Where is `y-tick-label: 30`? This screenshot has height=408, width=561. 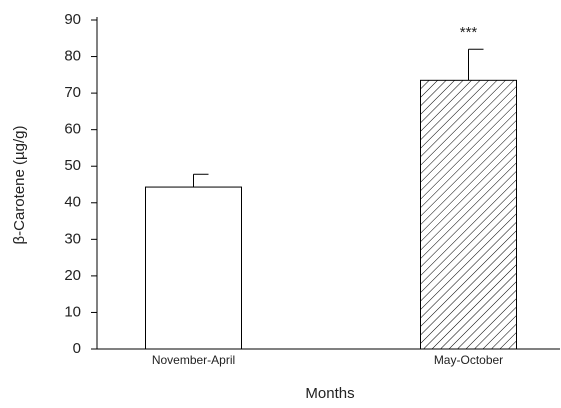 y-tick-label: 30 is located at coordinates (72, 238).